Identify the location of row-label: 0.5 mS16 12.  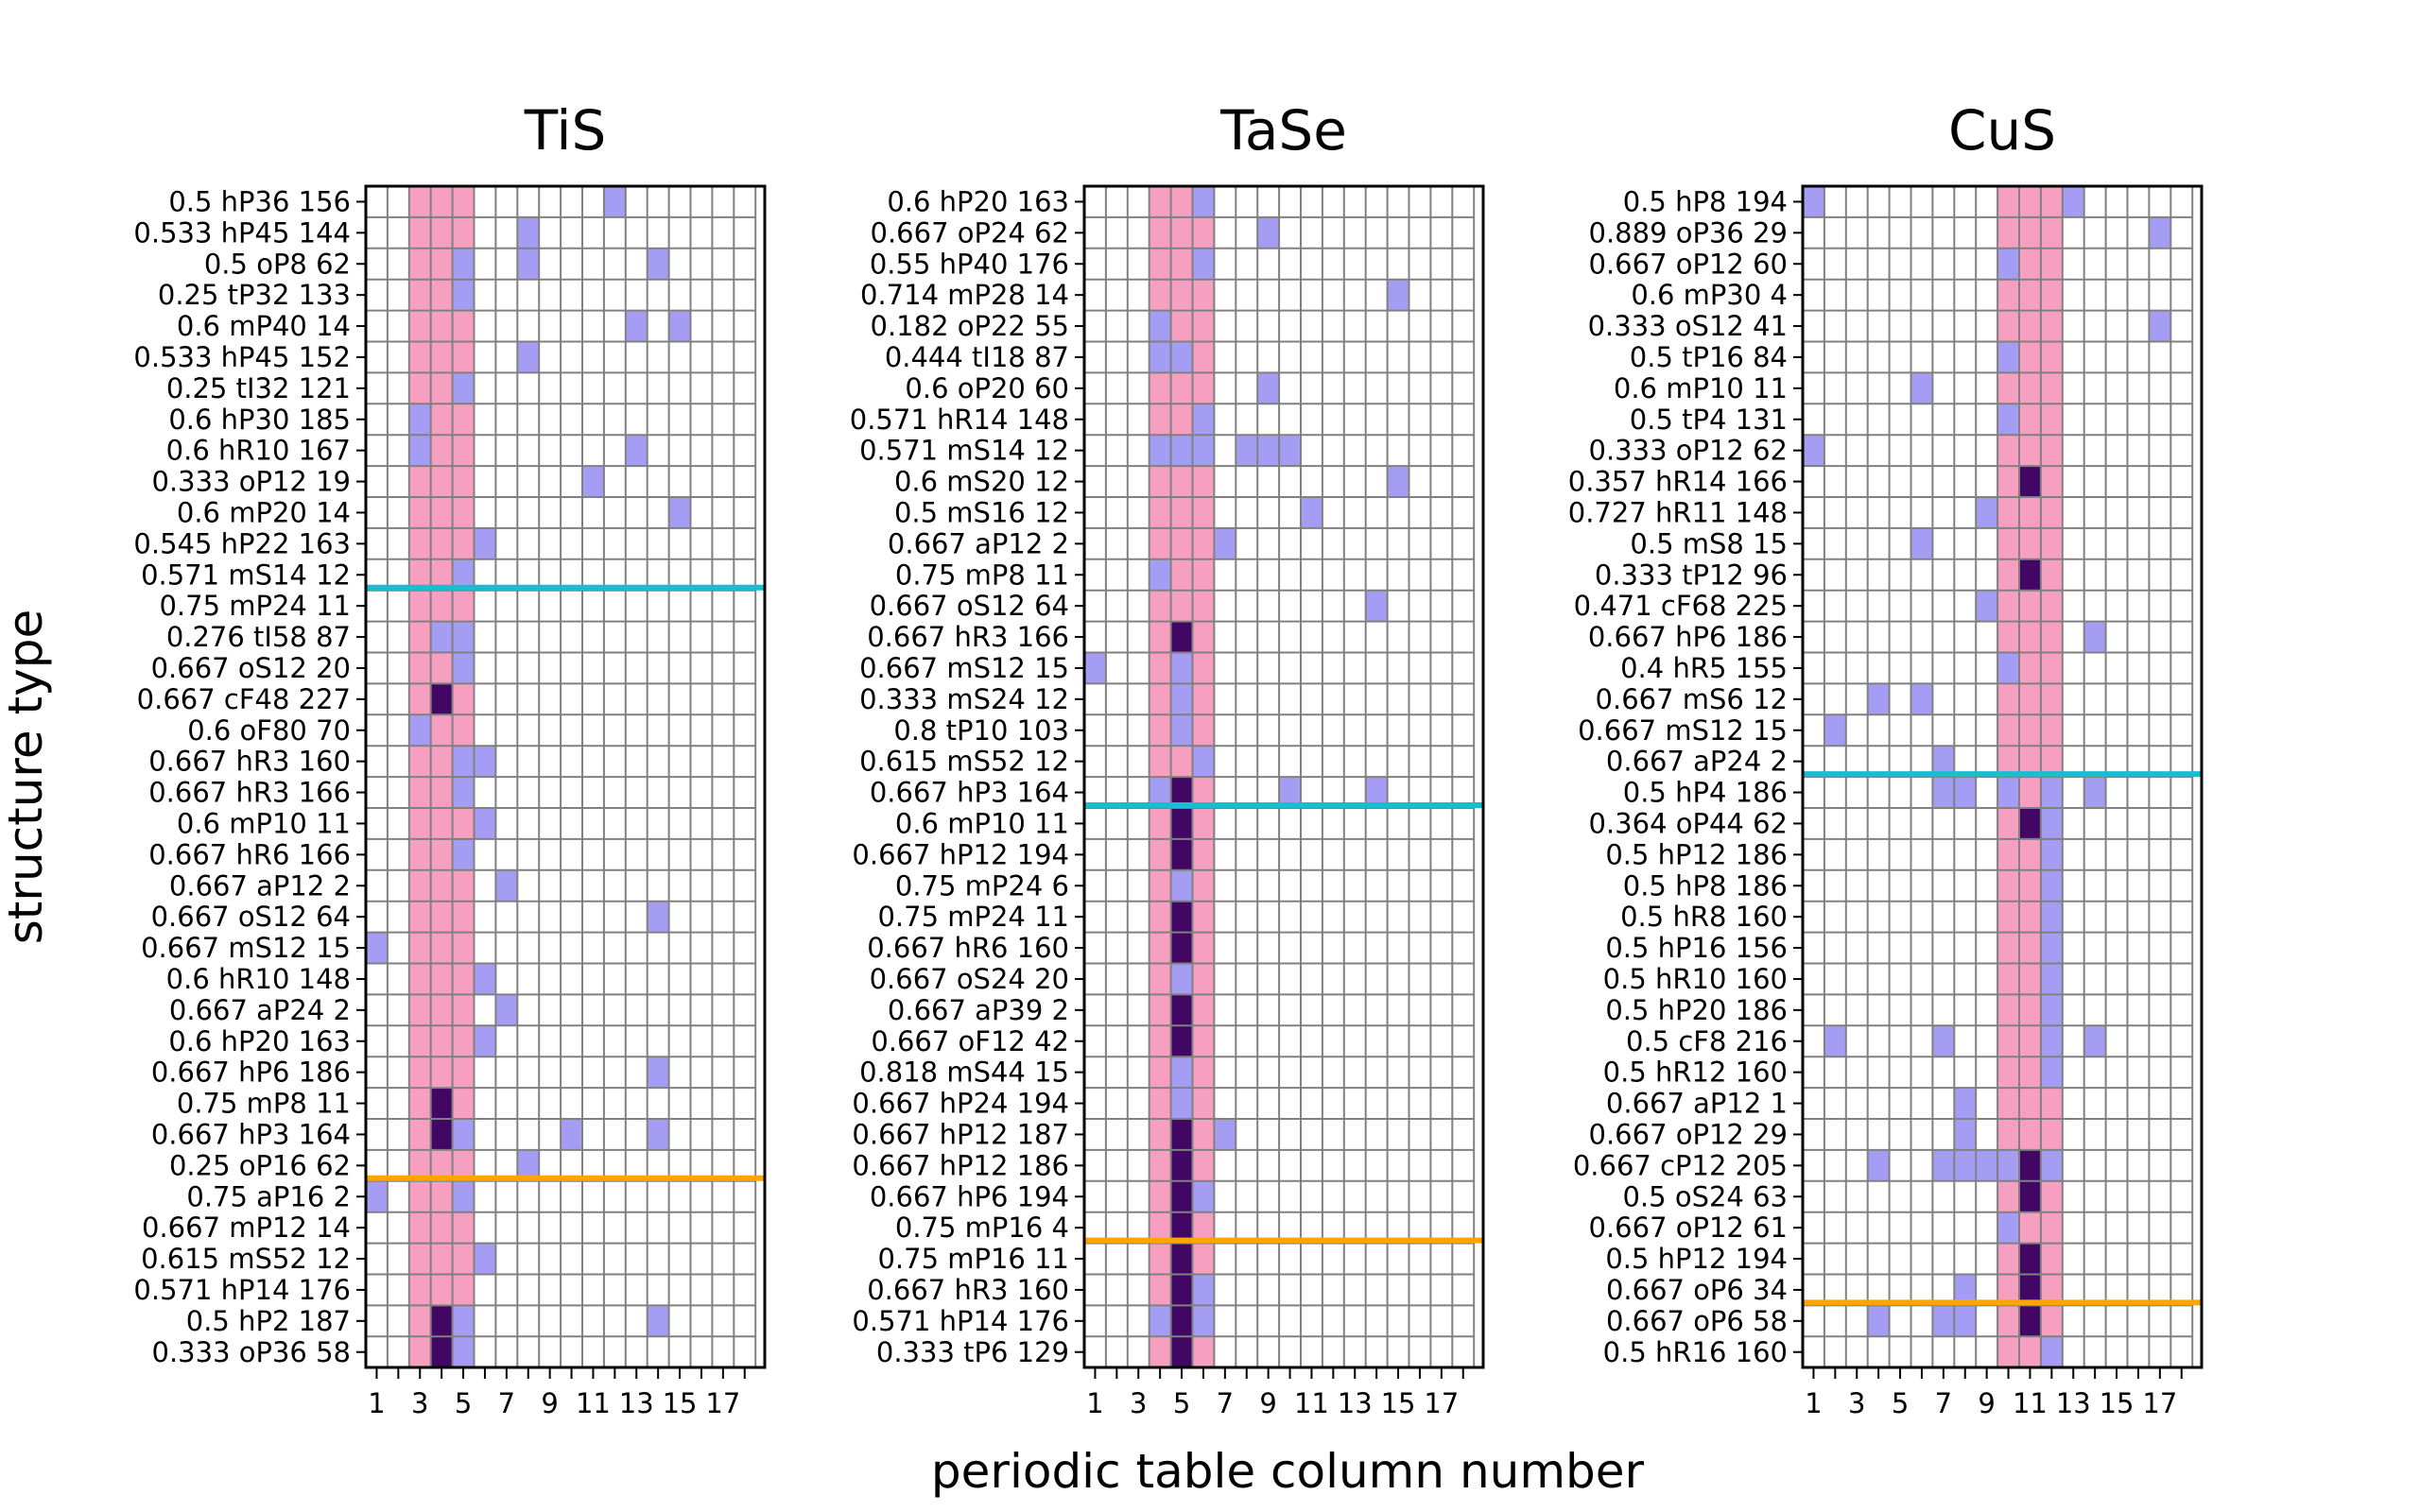
(982, 512).